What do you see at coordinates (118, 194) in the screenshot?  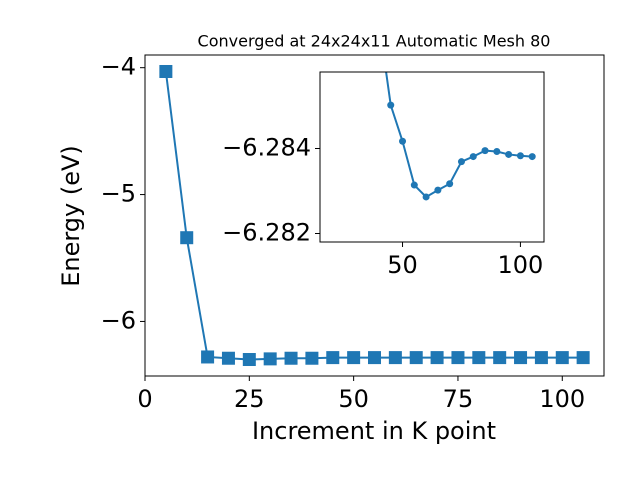 I see `y-tick-label: −5` at bounding box center [118, 194].